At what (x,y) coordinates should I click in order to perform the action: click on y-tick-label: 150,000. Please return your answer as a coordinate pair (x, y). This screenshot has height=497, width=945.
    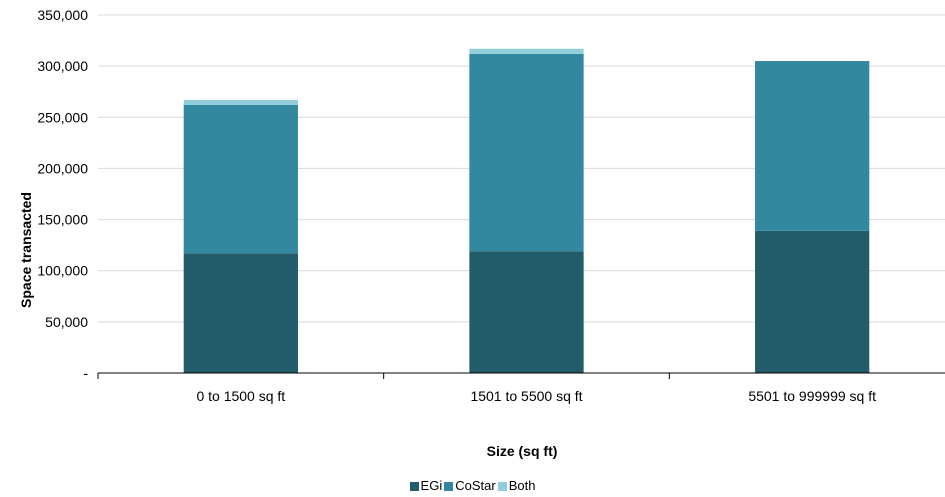
    Looking at the image, I should click on (62, 220).